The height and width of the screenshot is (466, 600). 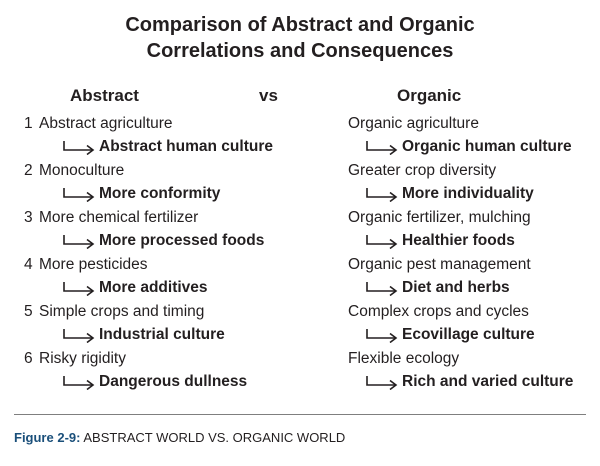 What do you see at coordinates (28, 170) in the screenshot?
I see `row-number: 2` at bounding box center [28, 170].